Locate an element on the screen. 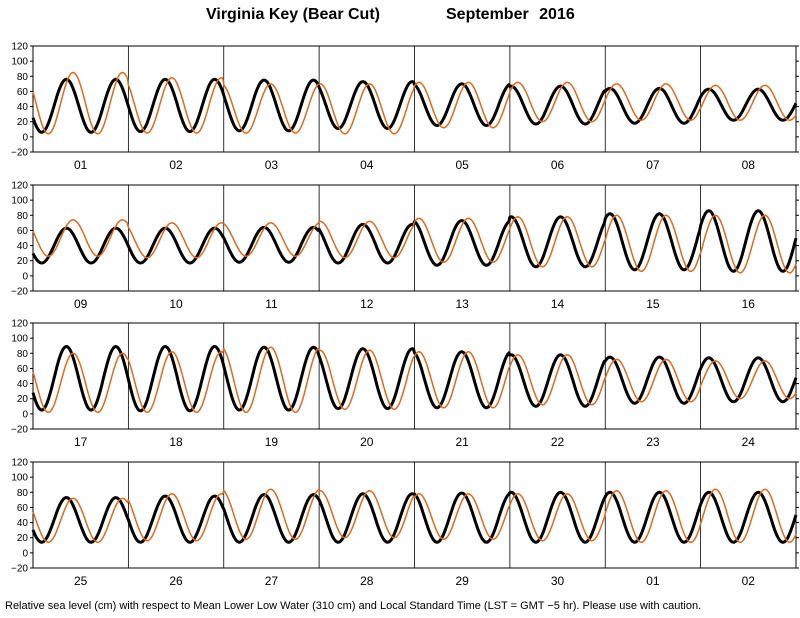 The image size is (800, 618). x-tick-label: 06 is located at coordinates (558, 165).